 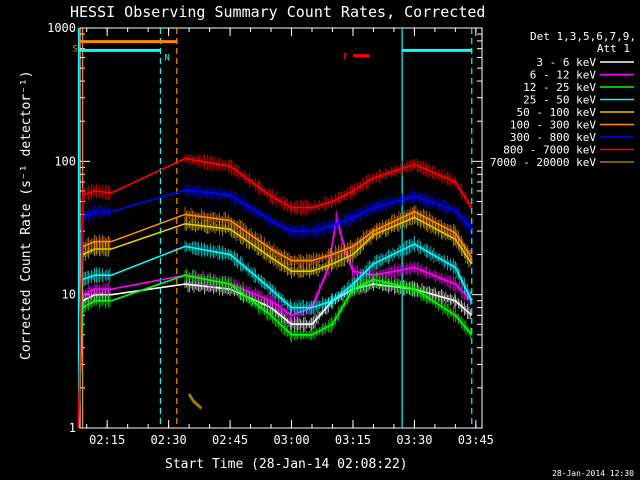 I want to click on legend-header-line-1: Det 1,3,5,6,7,9,, so click(x=583, y=36).